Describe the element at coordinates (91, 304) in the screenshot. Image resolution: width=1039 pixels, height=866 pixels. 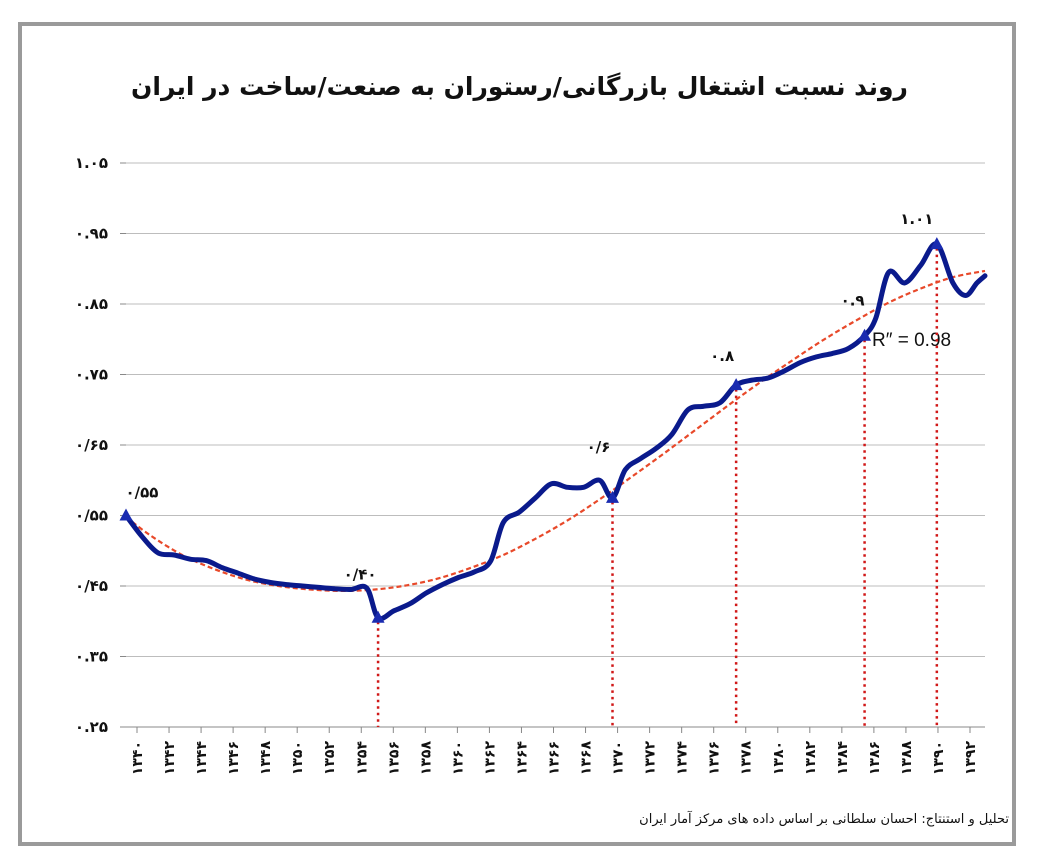
I see `y-tick-label: ۰.۸۵` at that location.